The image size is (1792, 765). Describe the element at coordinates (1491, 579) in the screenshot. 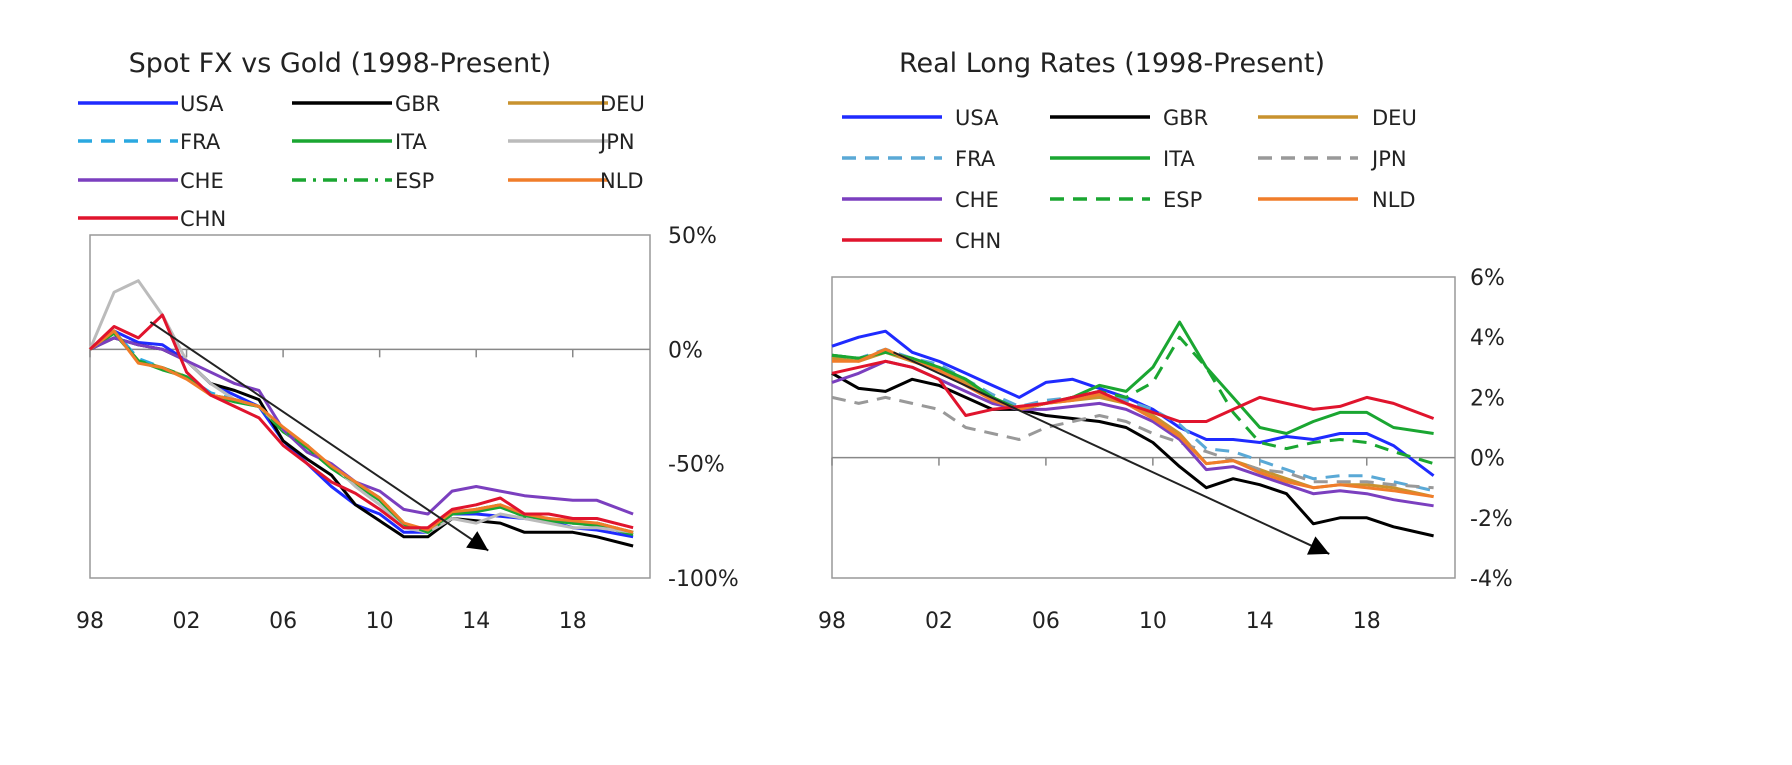

I see `y-tick-label: -4%` at that location.